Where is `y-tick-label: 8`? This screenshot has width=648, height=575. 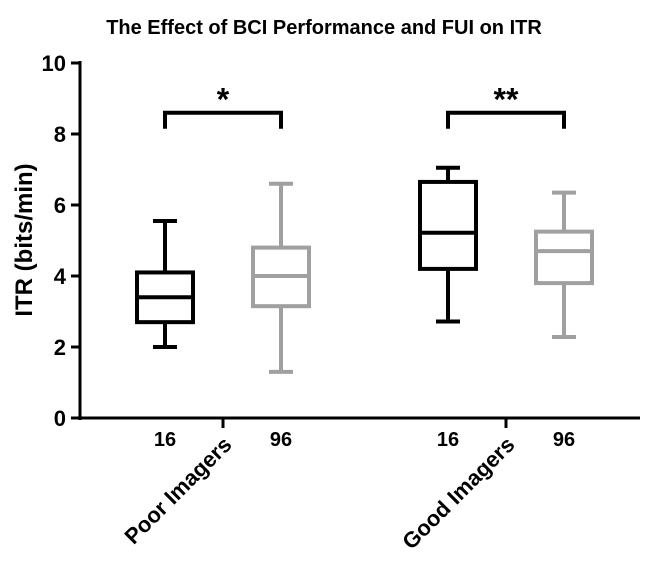 y-tick-label: 8 is located at coordinates (60, 134).